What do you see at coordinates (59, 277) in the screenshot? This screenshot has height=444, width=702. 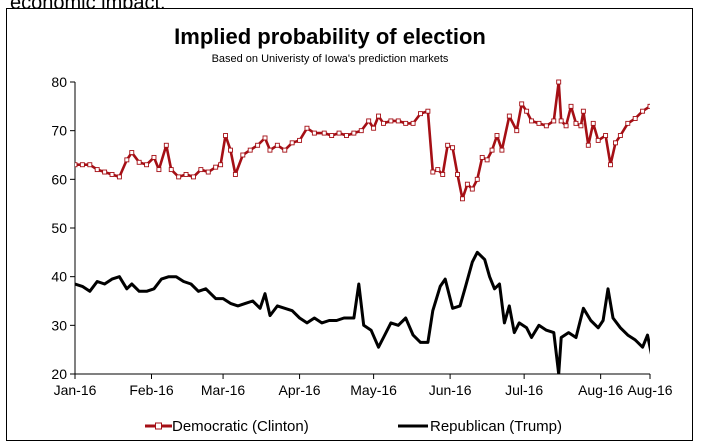 I see `y-tick-label: 40` at bounding box center [59, 277].